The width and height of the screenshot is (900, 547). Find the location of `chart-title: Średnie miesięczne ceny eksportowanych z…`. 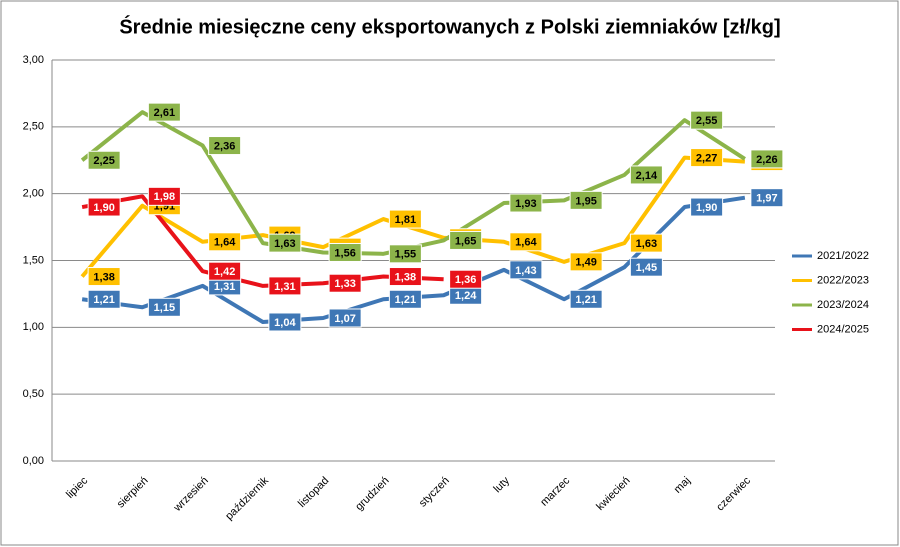

chart-title: Średnie miesięczne ceny eksportowanych z… is located at coordinates (449, 26).